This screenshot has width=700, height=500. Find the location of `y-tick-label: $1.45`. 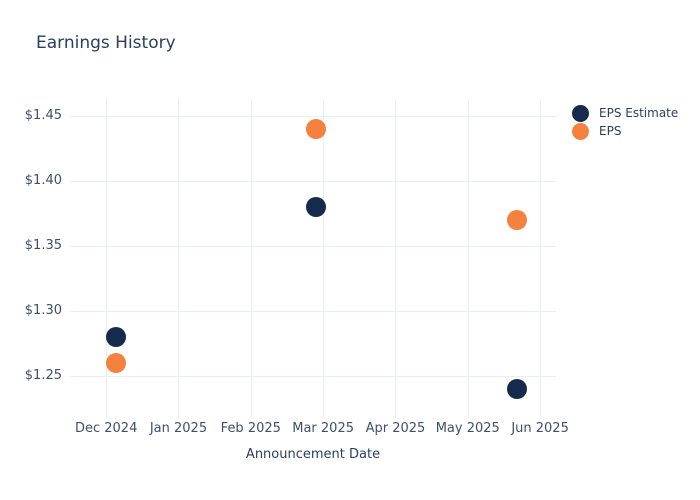

y-tick-label: $1.45 is located at coordinates (43, 115).